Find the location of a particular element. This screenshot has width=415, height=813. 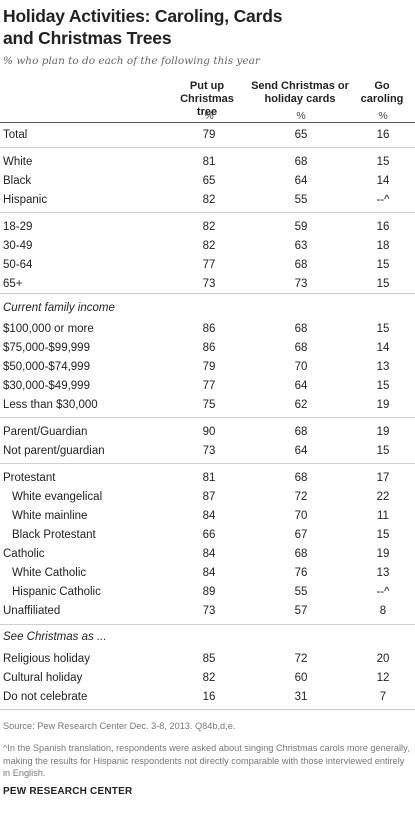

table-row: Unaffiliated 73 57 8 is located at coordinates (208, 612).